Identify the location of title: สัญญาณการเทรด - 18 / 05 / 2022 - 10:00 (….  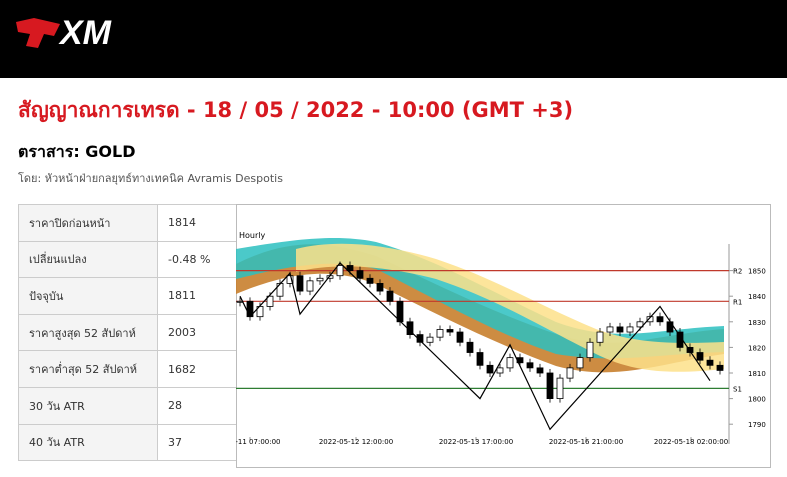
(296, 110).